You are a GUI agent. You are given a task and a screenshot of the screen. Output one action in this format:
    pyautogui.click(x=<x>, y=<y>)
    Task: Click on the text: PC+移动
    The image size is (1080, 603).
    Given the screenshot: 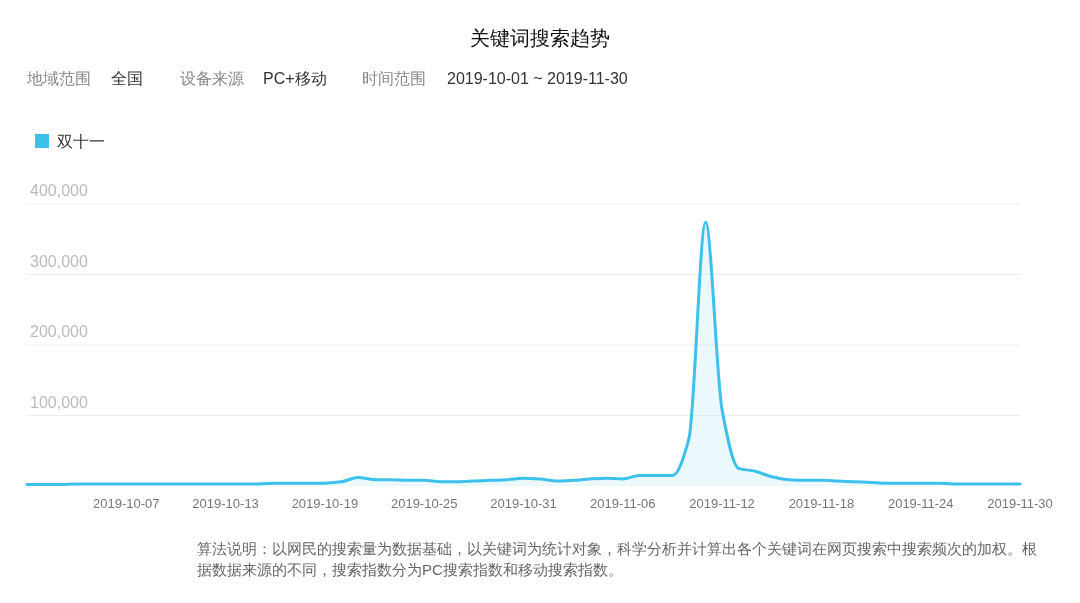 What is the action you would take?
    pyautogui.click(x=295, y=78)
    